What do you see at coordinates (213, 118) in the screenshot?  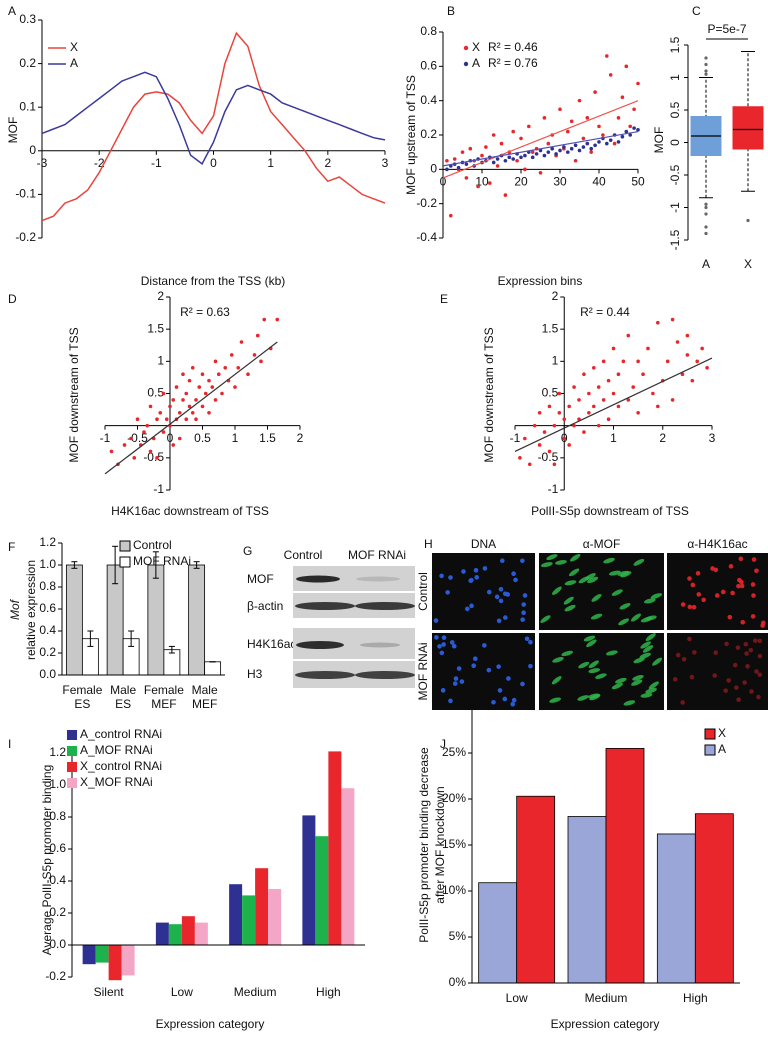 I see `line` at bounding box center [213, 118].